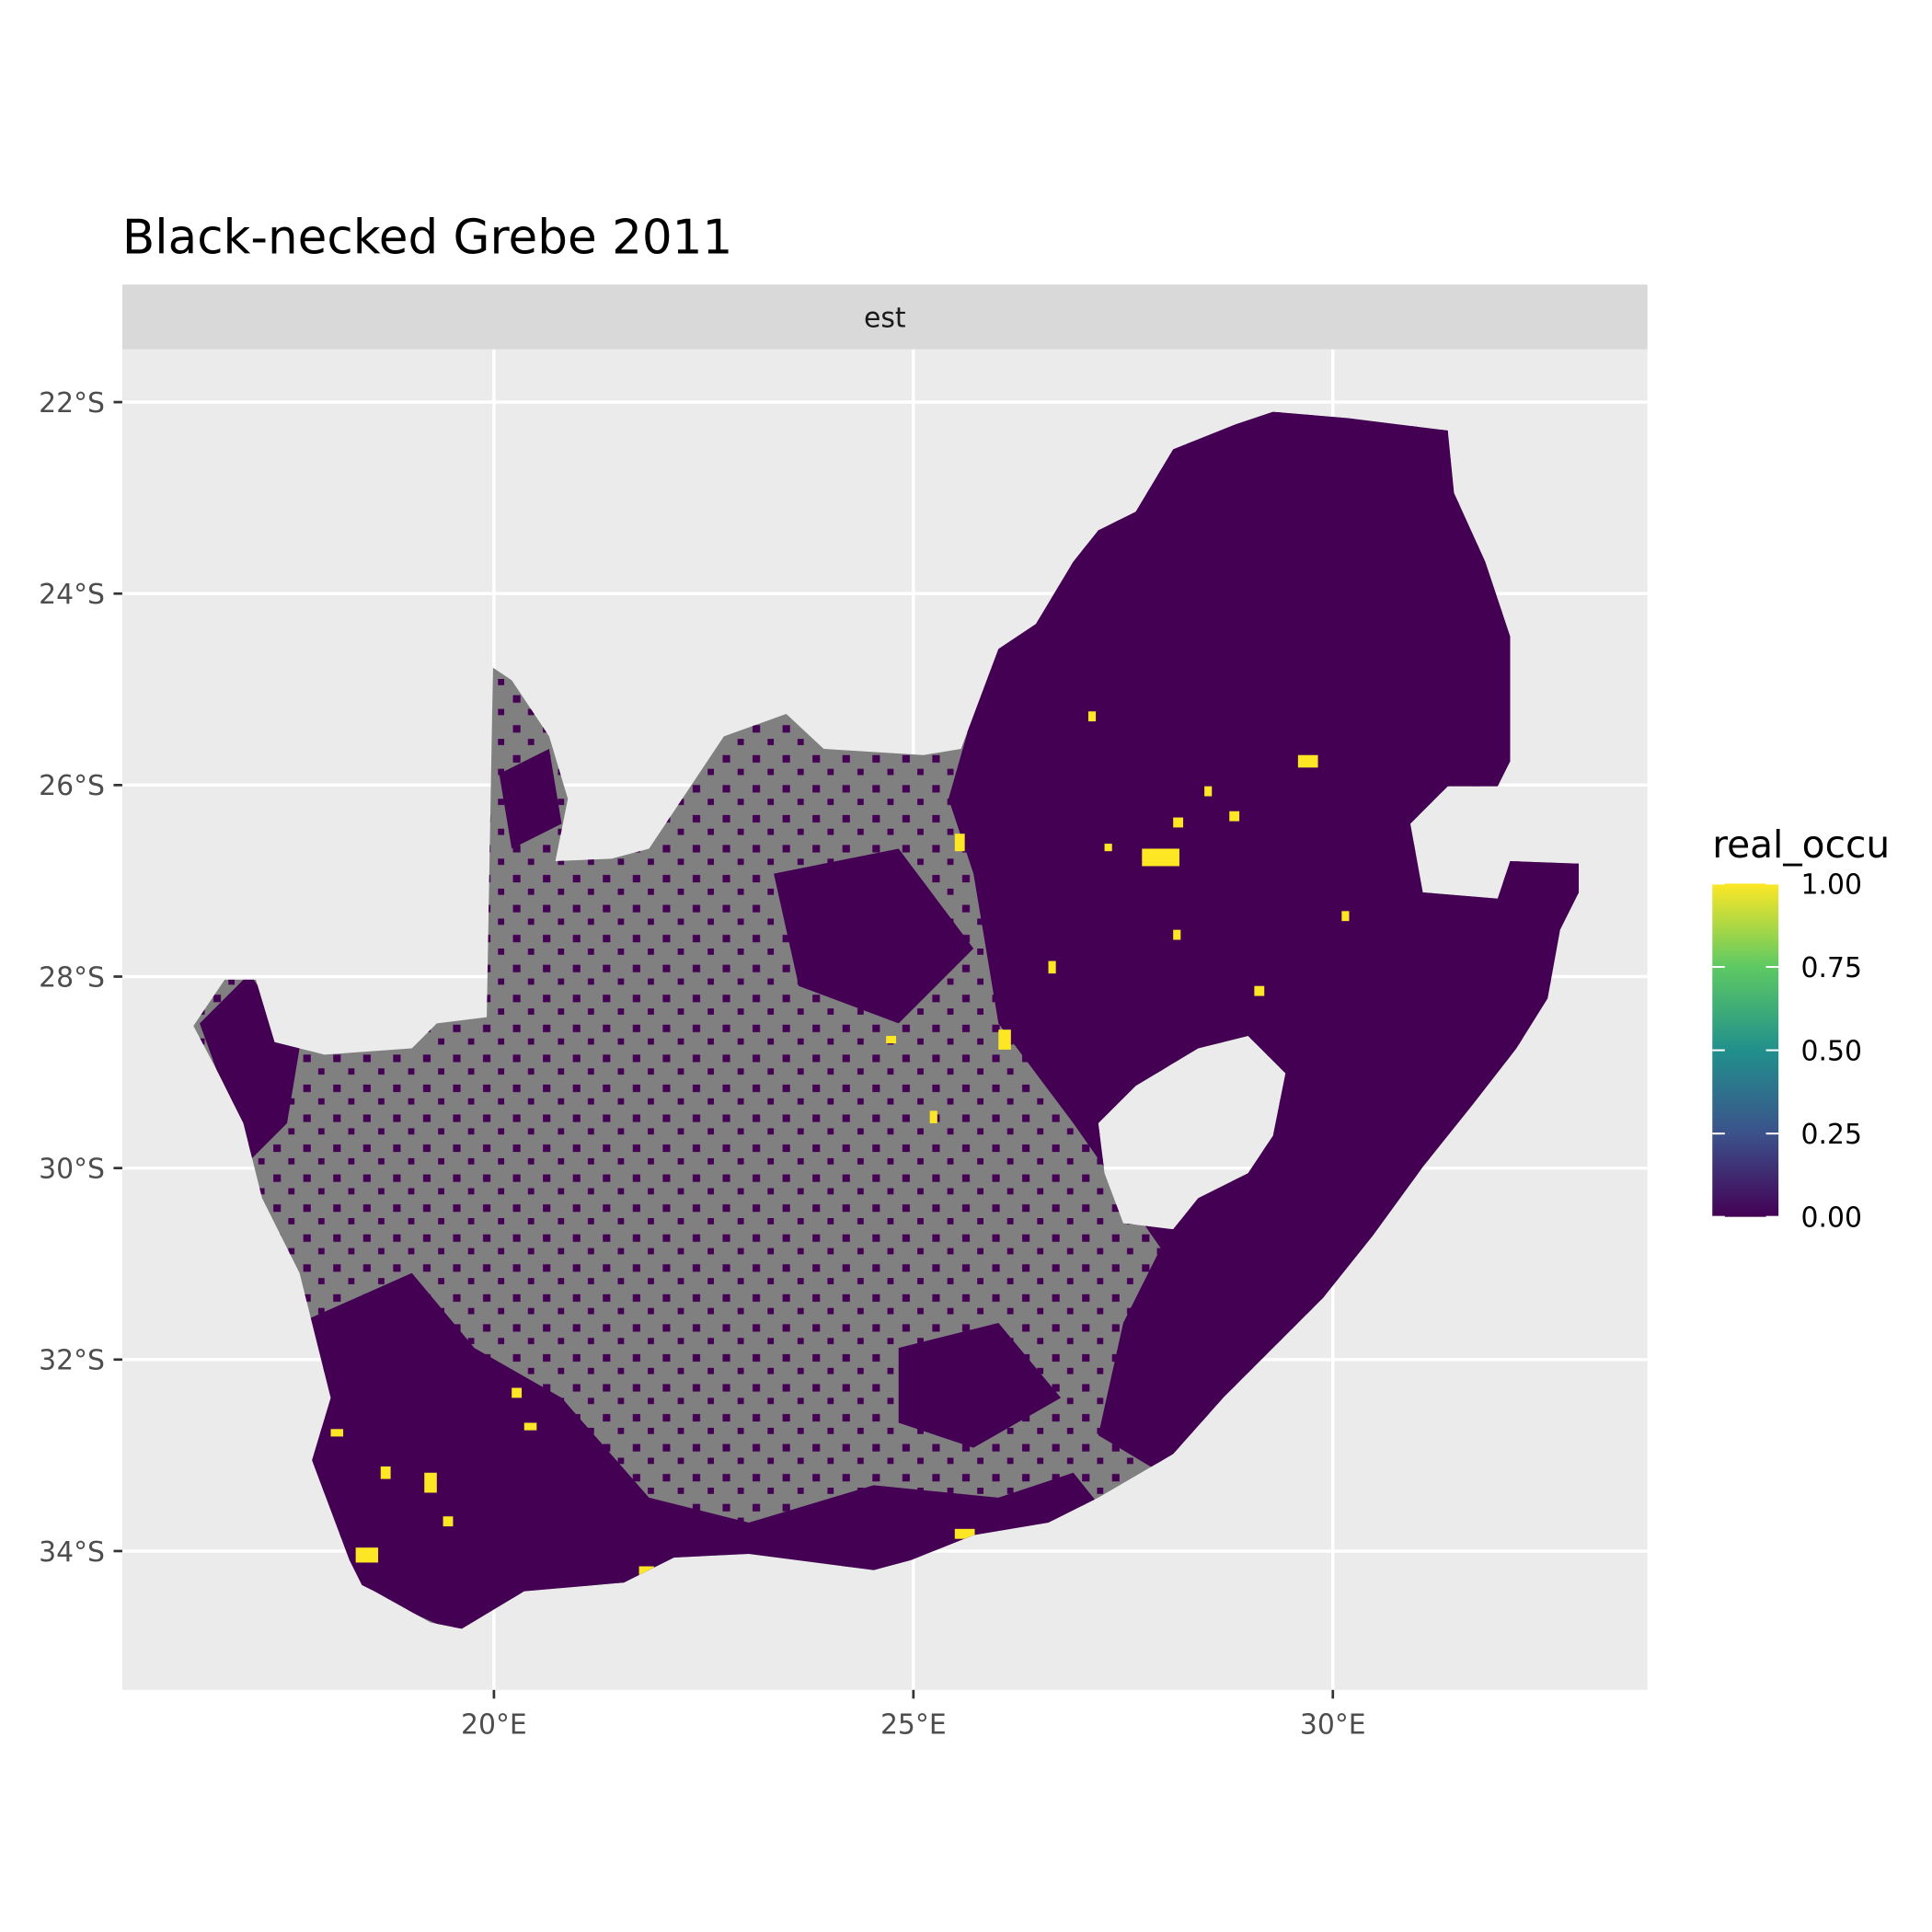 Image resolution: width=1932 pixels, height=1932 pixels. What do you see at coordinates (72, 595) in the screenshot?
I see `y-tick-label: 24°S` at bounding box center [72, 595].